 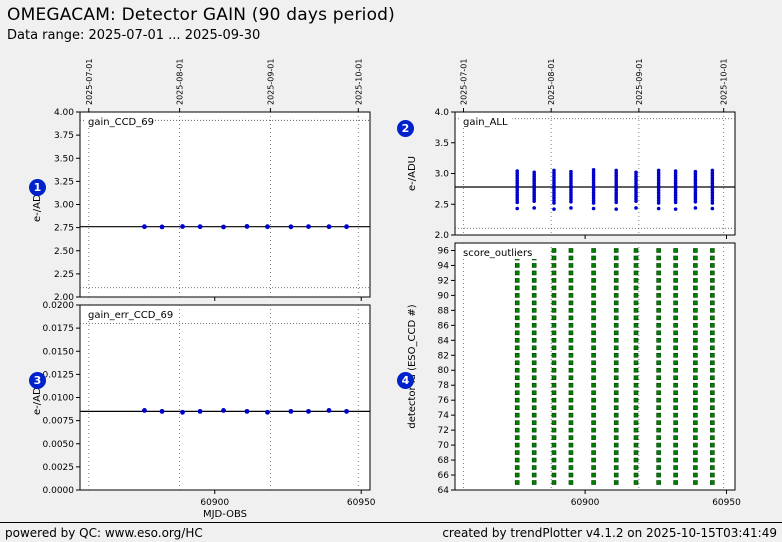 What do you see at coordinates (121, 122) in the screenshot?
I see `panel-title: gain_CCD_69` at bounding box center [121, 122].